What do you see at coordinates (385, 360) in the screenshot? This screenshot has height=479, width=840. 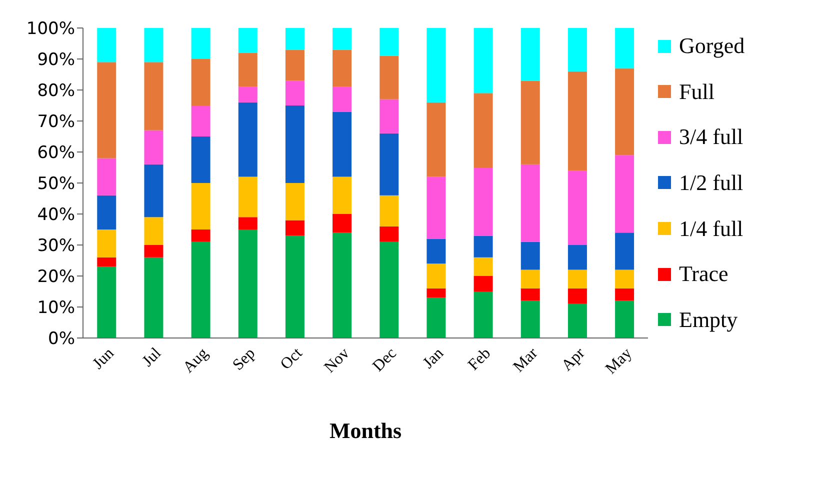 I see `x-tick-label: Dec` at bounding box center [385, 360].